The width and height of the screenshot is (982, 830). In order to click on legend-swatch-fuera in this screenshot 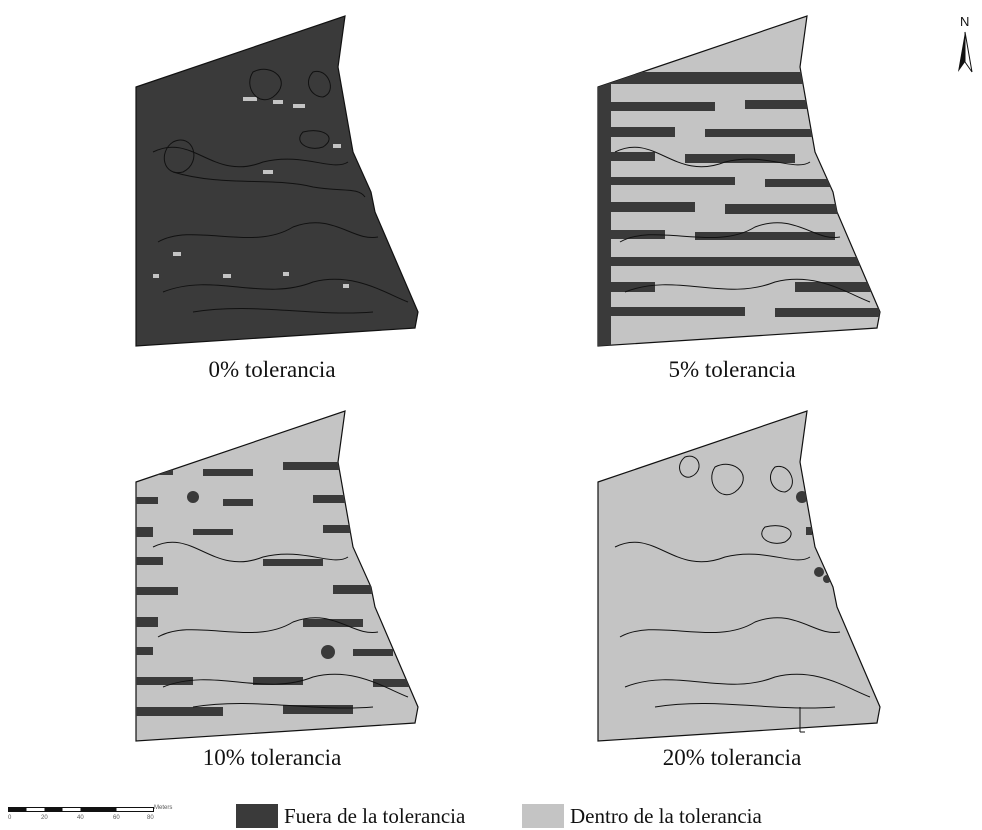, I will do `click(257, 816)`.